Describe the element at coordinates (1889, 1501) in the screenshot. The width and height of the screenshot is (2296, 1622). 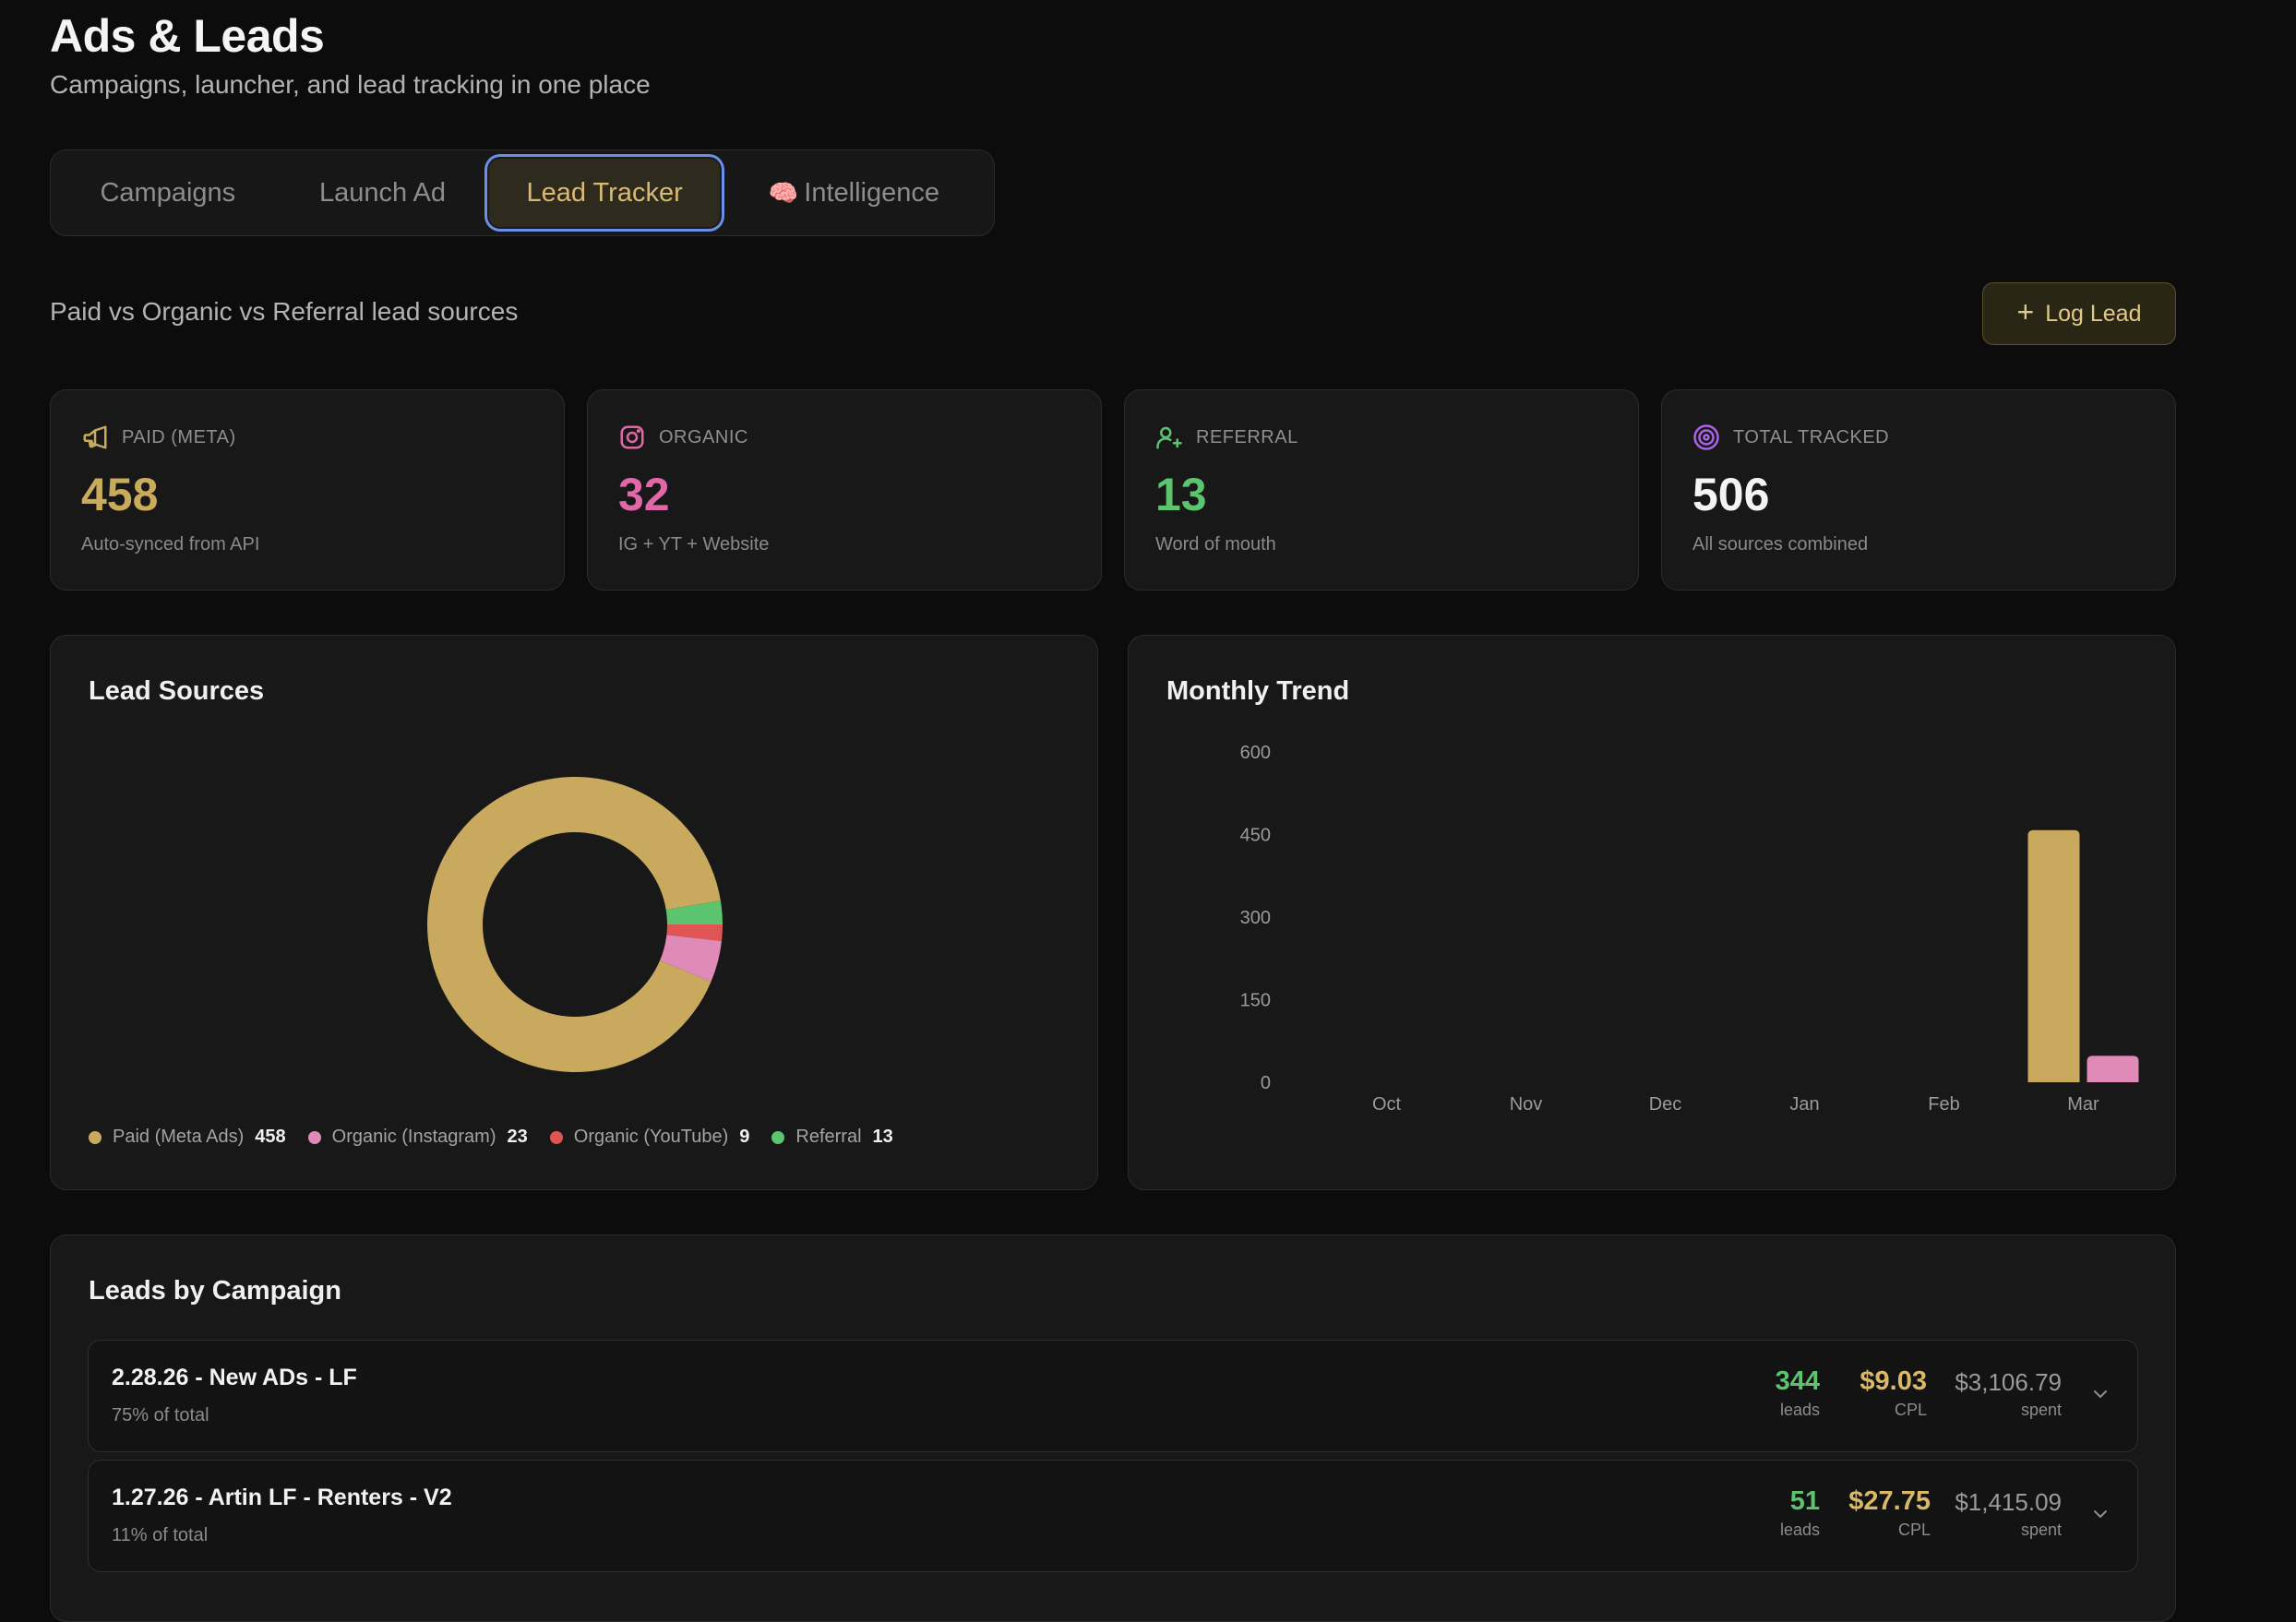
I see `cpl-value: $27.75` at that location.